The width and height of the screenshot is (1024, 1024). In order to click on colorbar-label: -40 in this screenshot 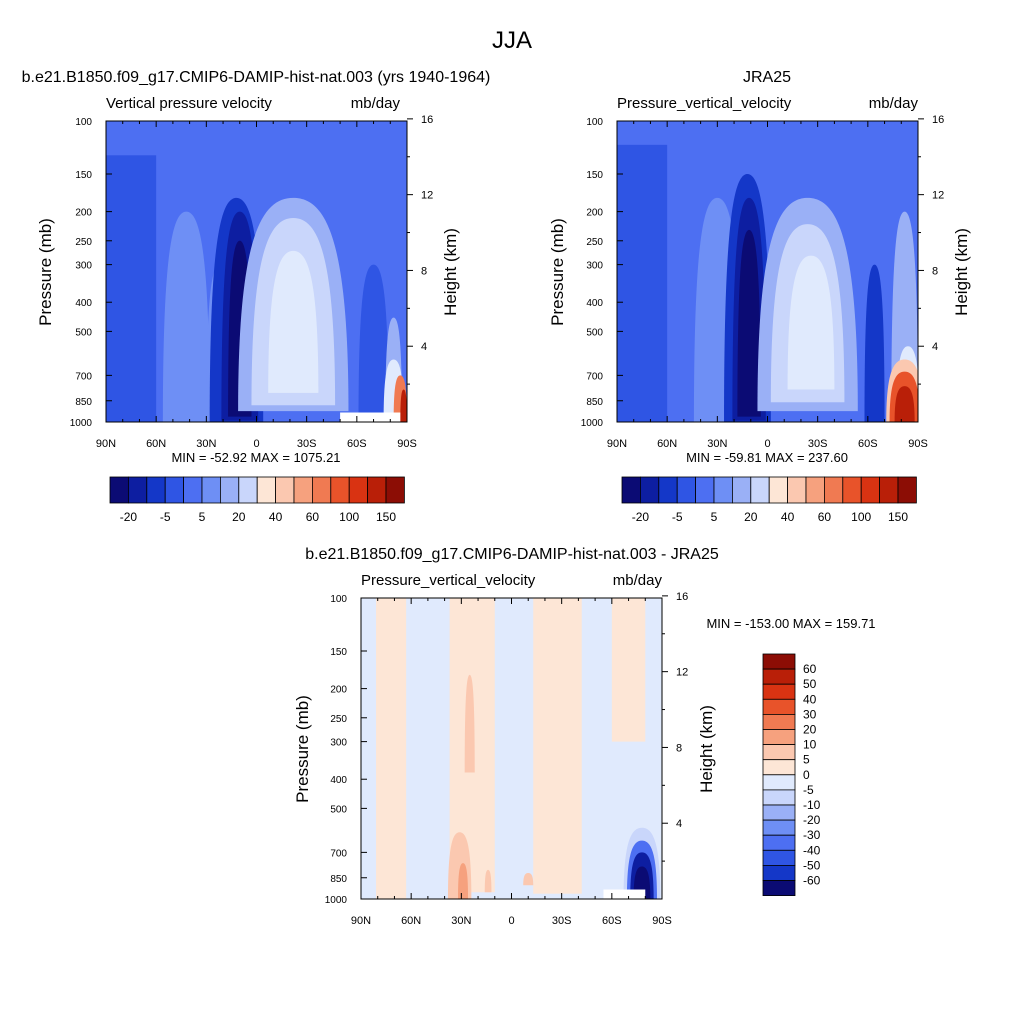, I will do `click(812, 850)`.